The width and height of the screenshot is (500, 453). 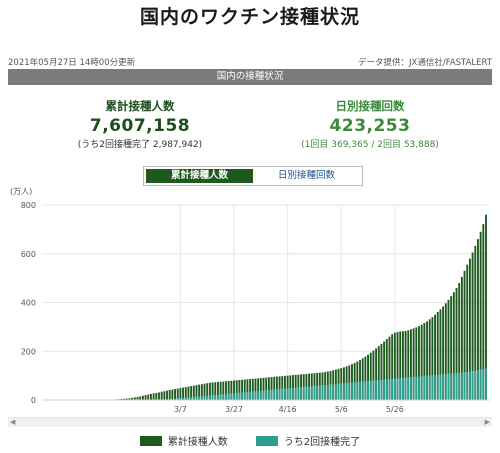 I want to click on chart-scrollbar: ◀ ▶, so click(x=250, y=422).